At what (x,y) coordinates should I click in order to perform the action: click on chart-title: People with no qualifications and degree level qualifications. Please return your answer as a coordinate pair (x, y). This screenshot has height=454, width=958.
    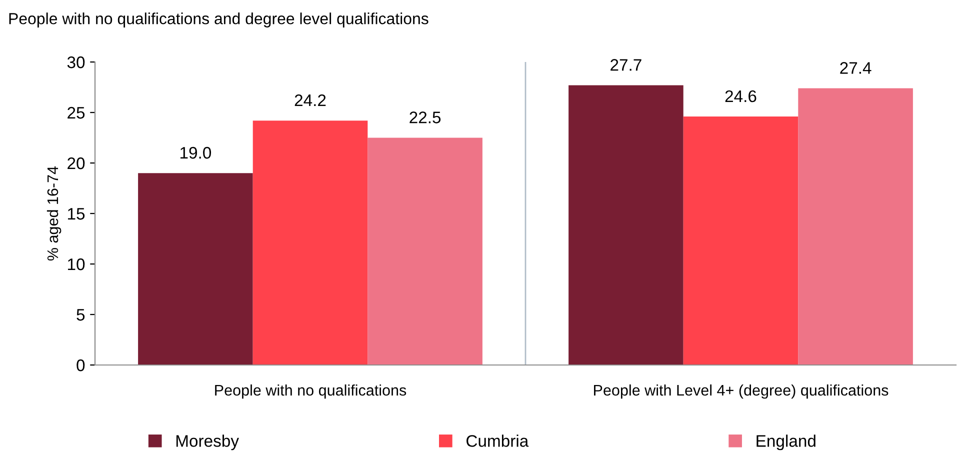
    Looking at the image, I should click on (218, 20).